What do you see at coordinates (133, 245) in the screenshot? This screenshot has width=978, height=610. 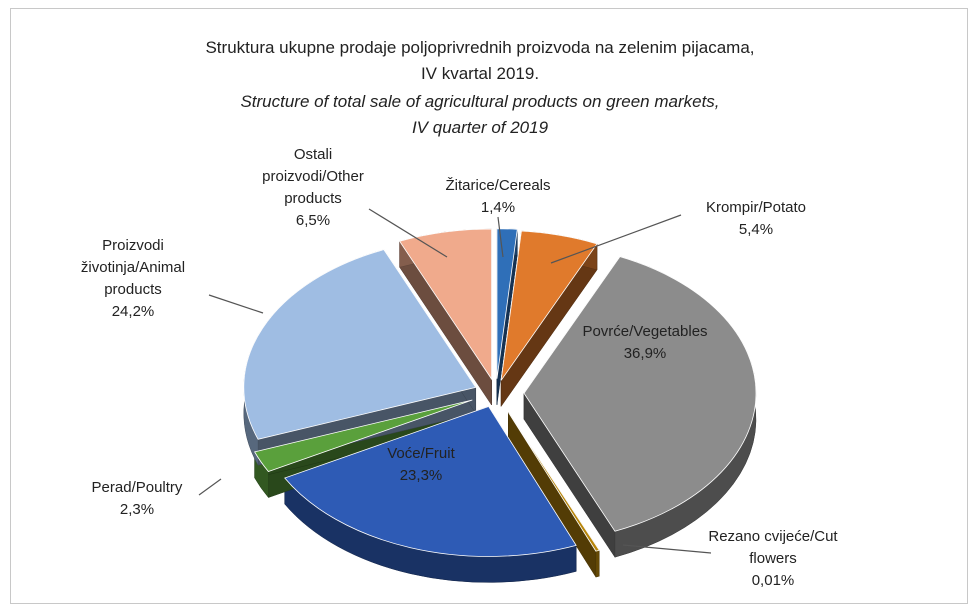 I see `slice-name-label: Proizvodi` at bounding box center [133, 245].